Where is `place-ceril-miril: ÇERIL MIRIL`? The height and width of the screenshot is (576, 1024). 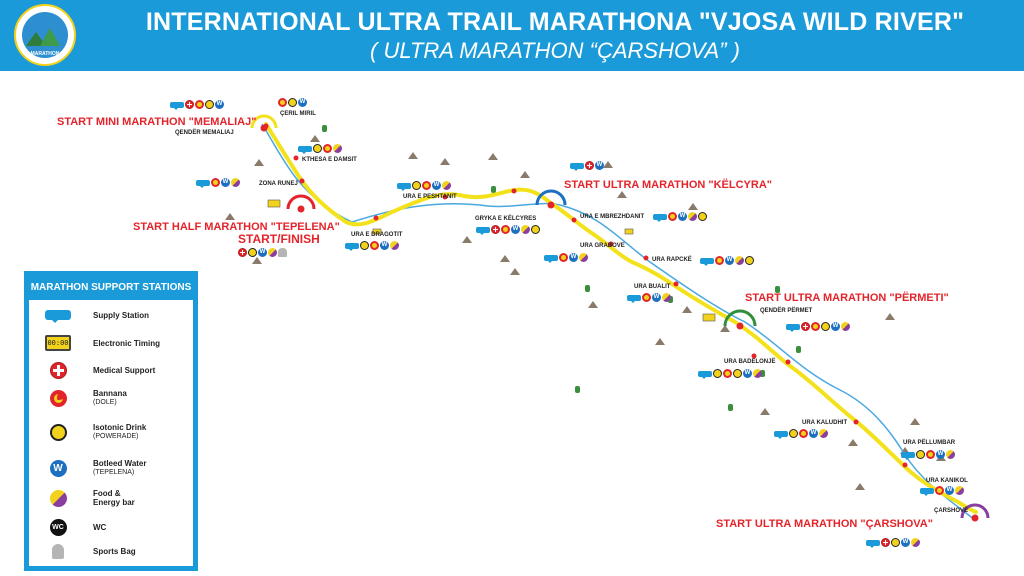 place-ceril-miril: ÇERIL MIRIL is located at coordinates (298, 114).